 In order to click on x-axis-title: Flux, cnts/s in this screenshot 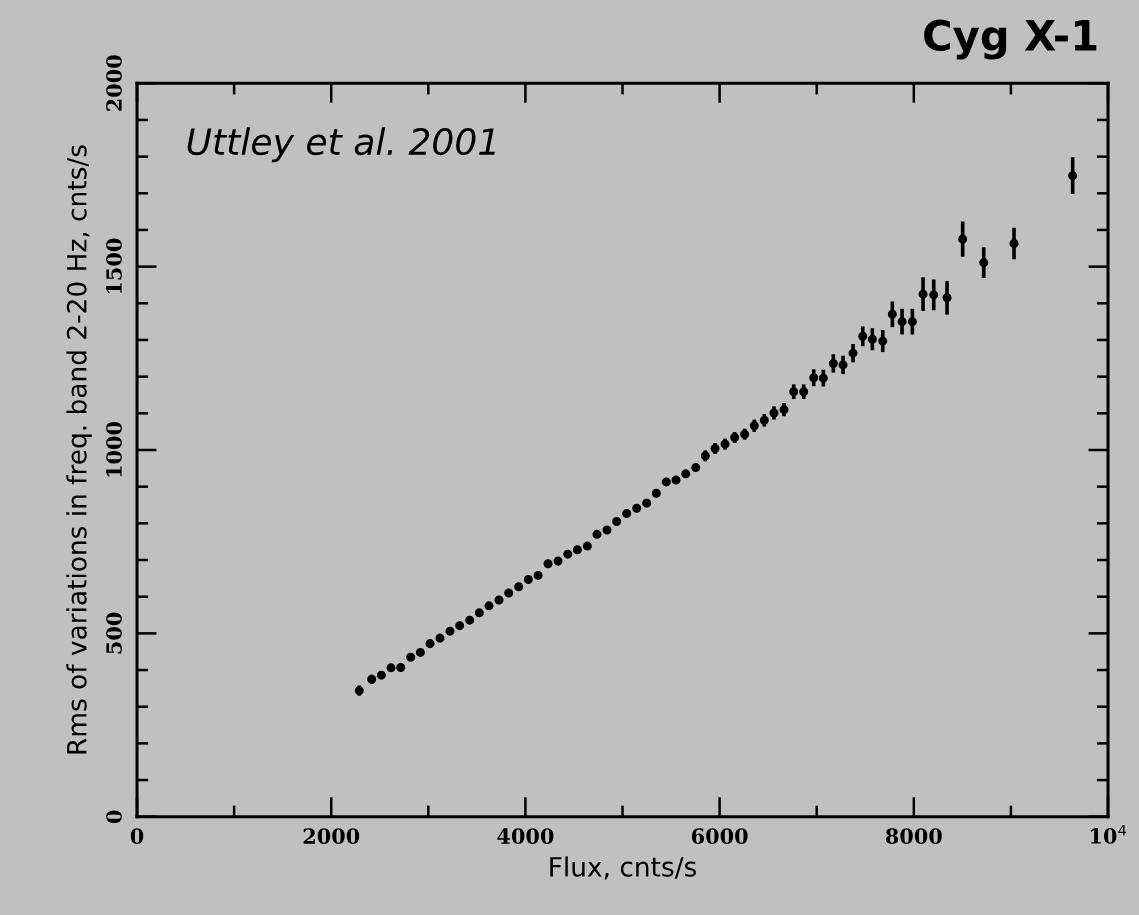, I will do `click(623, 868)`.